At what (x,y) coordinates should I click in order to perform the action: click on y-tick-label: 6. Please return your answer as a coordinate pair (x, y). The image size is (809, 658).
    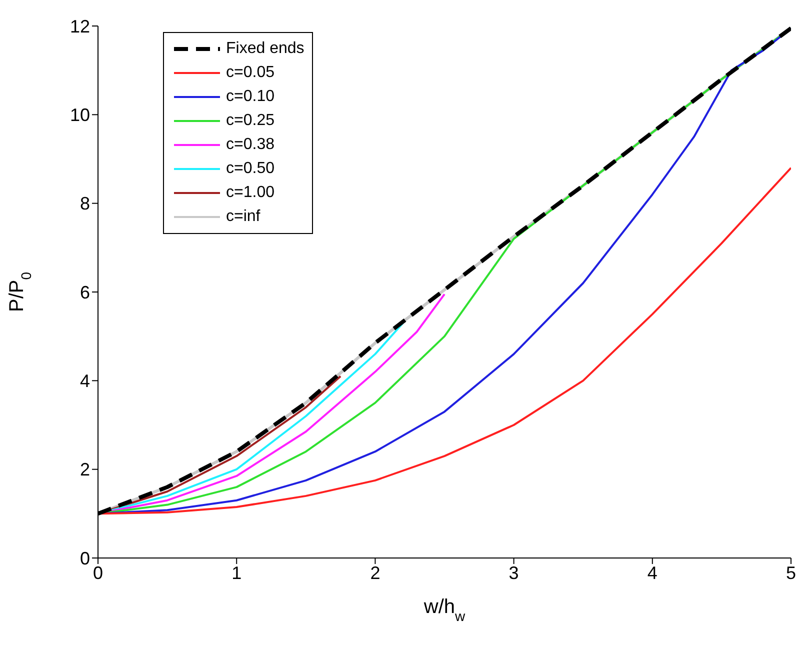
    Looking at the image, I should click on (85, 292).